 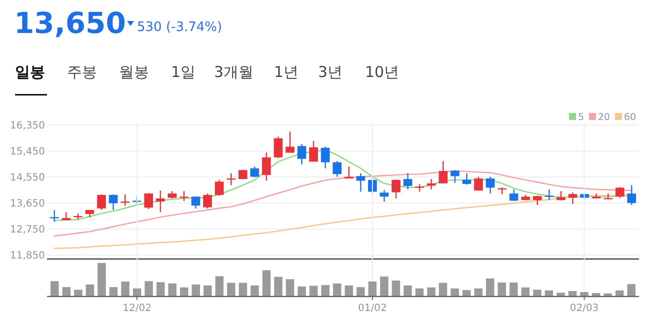 What do you see at coordinates (604, 117) in the screenshot?
I see `legend-label: 20` at bounding box center [604, 117].